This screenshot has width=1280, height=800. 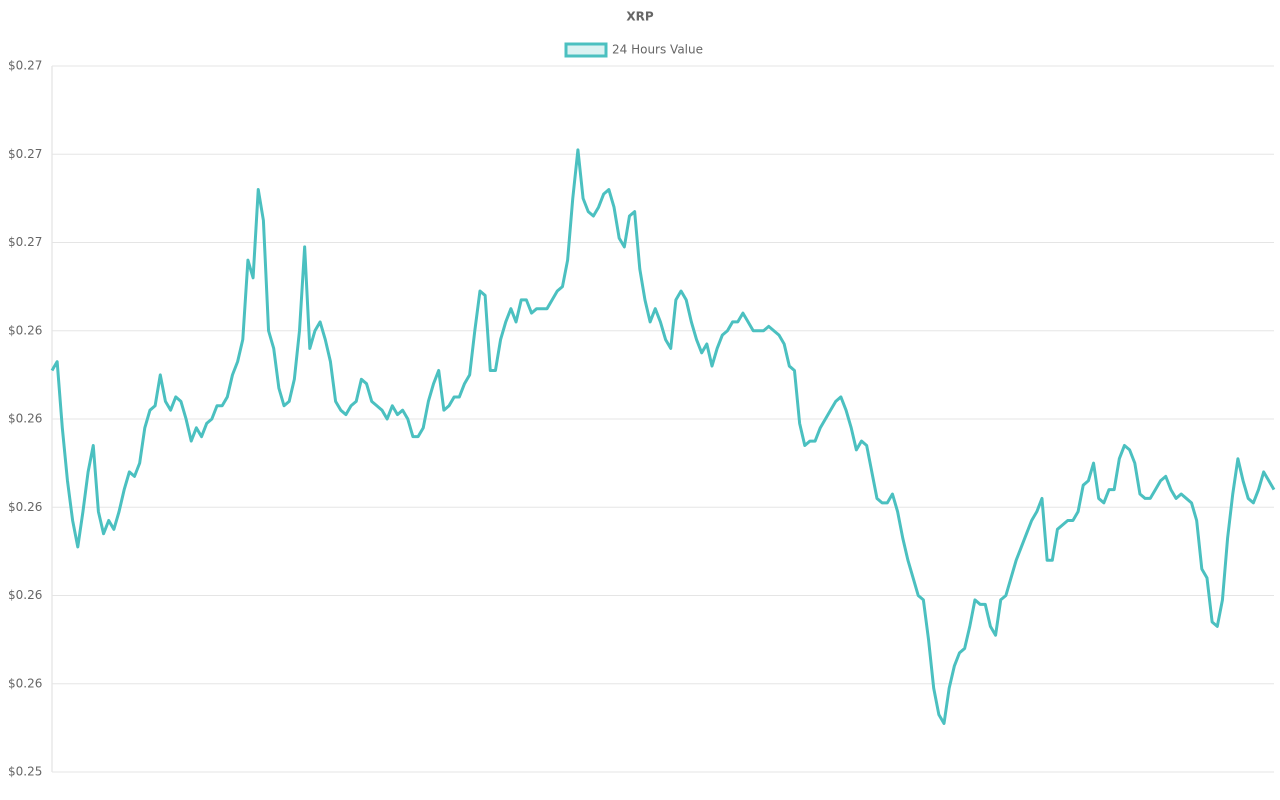 What do you see at coordinates (639, 17) in the screenshot?
I see `chart-title: XRP` at bounding box center [639, 17].